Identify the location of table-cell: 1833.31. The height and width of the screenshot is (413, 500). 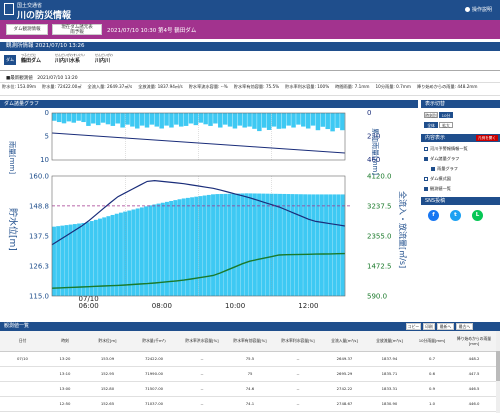
(389, 389).